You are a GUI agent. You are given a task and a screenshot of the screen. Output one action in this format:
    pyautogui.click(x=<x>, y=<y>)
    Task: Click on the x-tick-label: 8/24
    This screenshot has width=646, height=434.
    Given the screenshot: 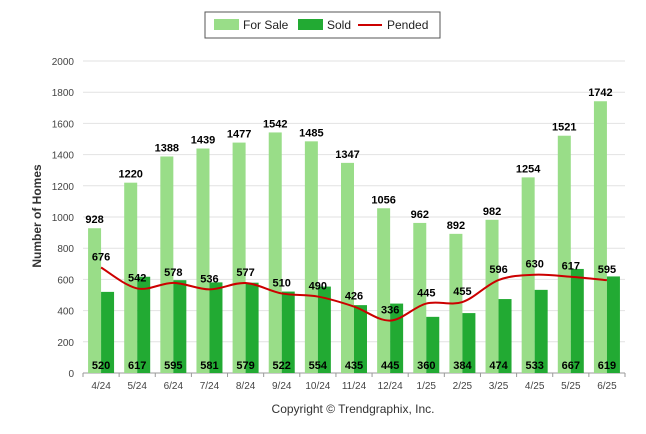 What is the action you would take?
    pyautogui.click(x=246, y=386)
    